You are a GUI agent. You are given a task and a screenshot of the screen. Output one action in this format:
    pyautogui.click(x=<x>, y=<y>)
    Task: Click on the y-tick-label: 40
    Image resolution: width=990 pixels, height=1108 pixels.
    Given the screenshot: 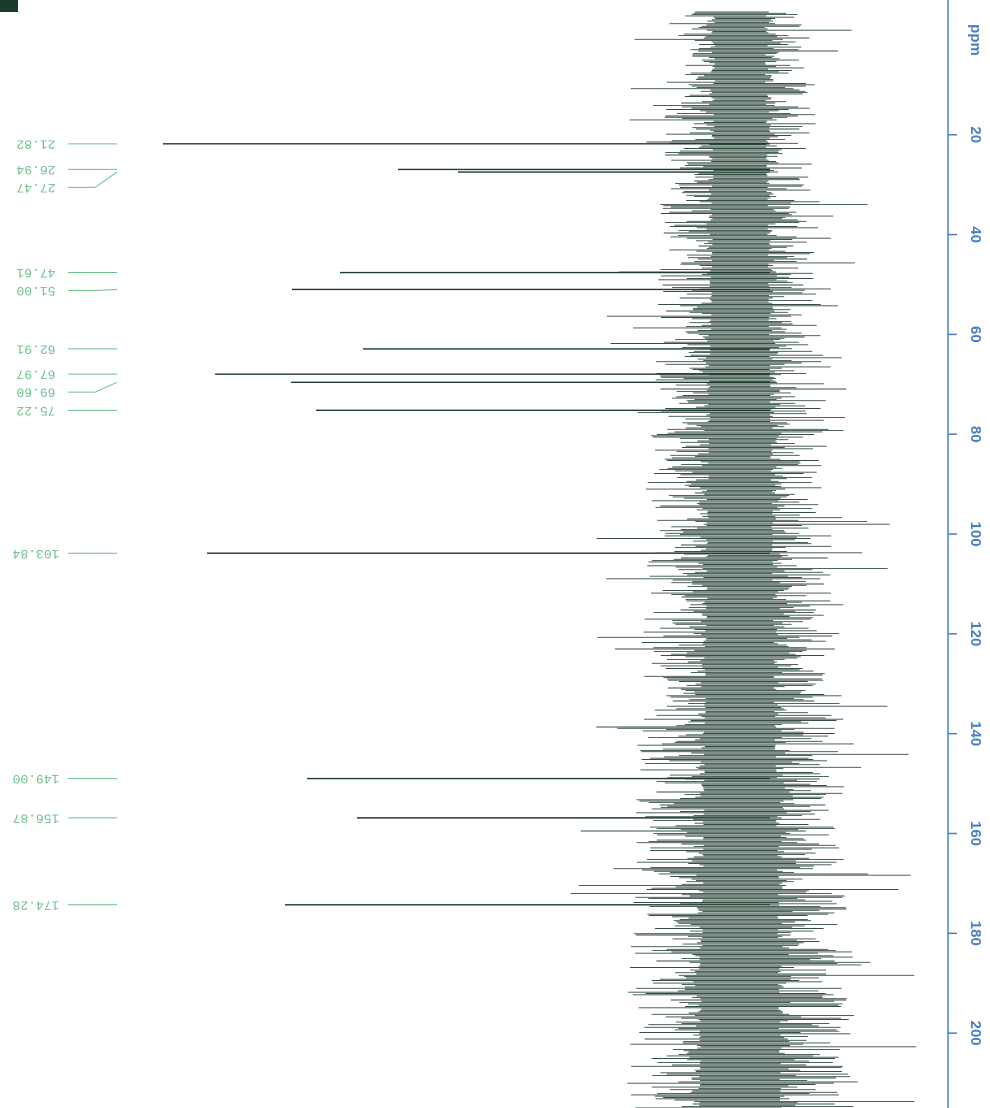 What is the action you would take?
    pyautogui.click(x=975, y=234)
    